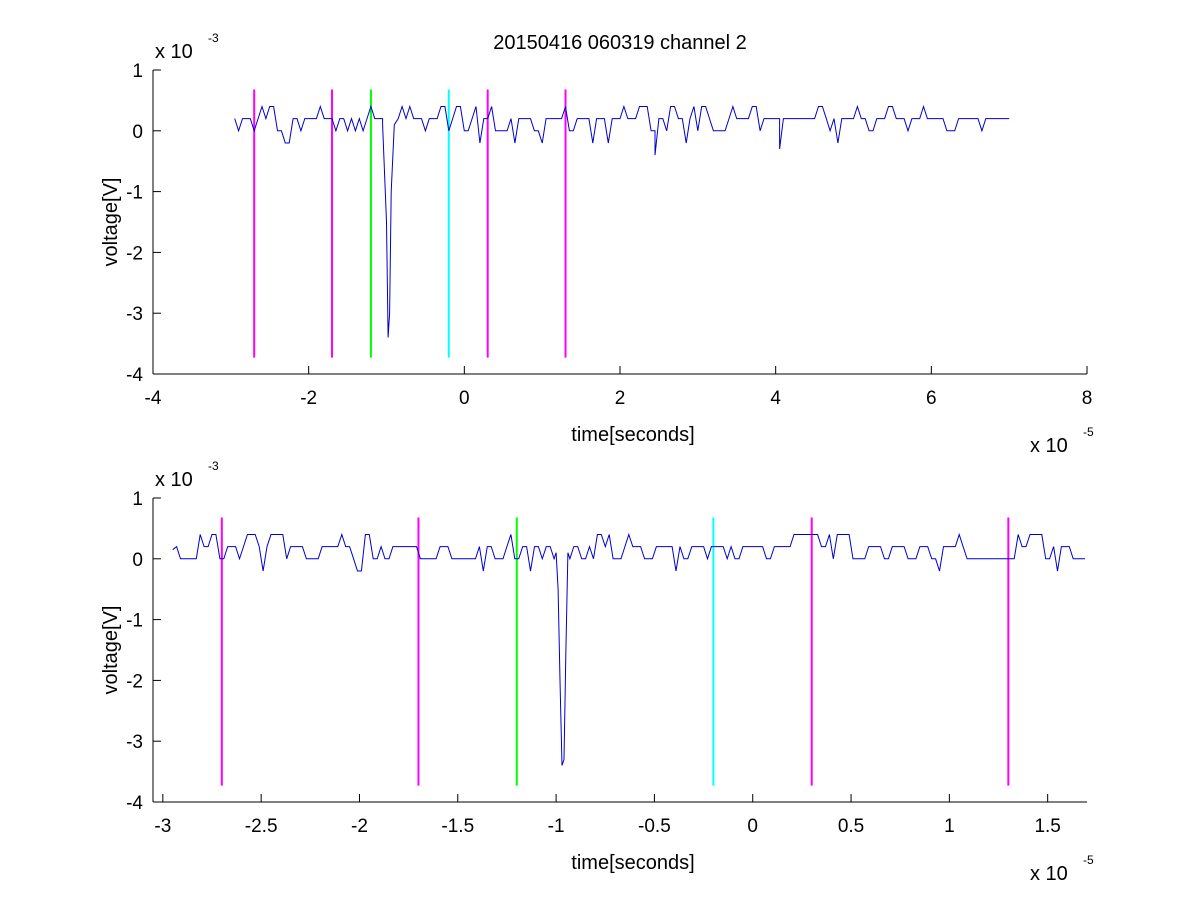 This screenshot has height=906, width=1200. I want to click on x-tick-label: 0.5, so click(851, 826).